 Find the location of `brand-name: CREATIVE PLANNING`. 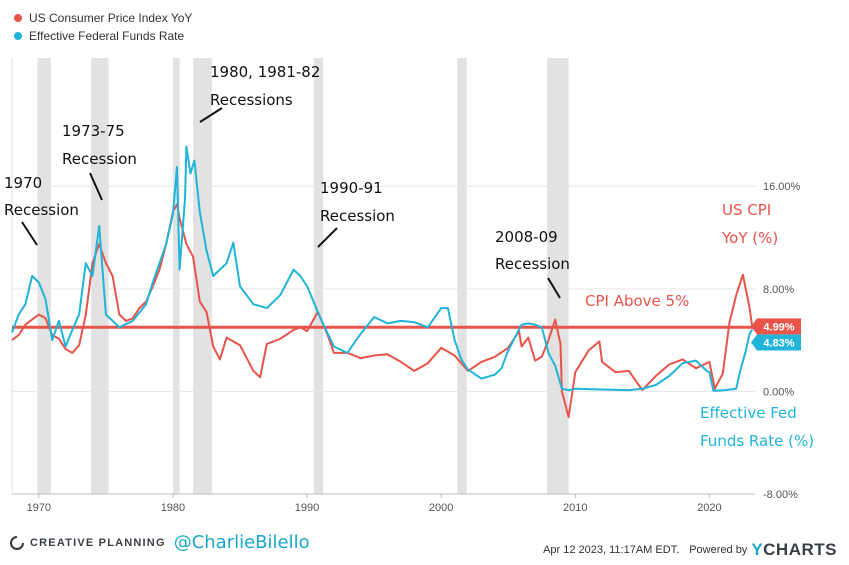

brand-name: CREATIVE PLANNING is located at coordinates (98, 542).